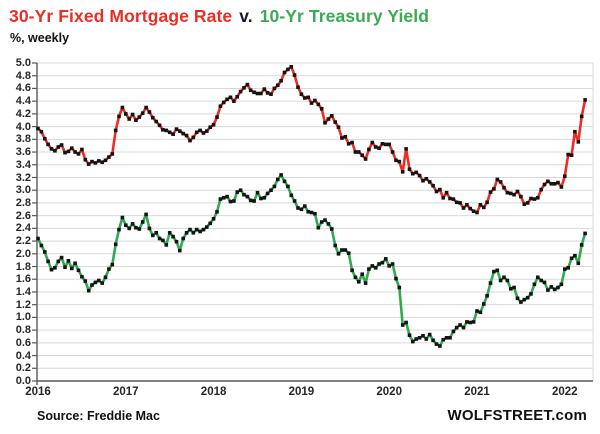 This screenshot has width=600, height=434. Describe the element at coordinates (23, 152) in the screenshot. I see `y-tick-label: 3.6` at that location.